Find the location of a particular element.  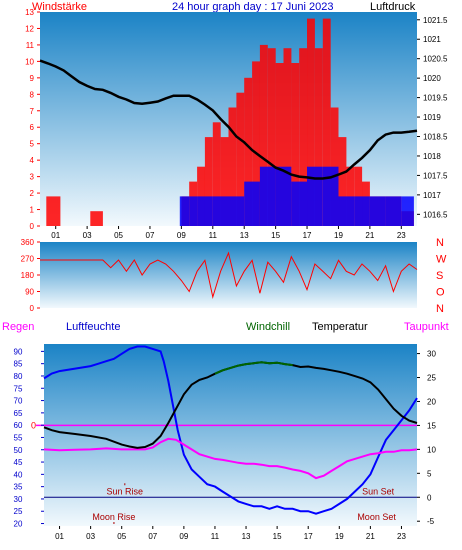

pressure-tick-label: 1020 is located at coordinates (432, 78).